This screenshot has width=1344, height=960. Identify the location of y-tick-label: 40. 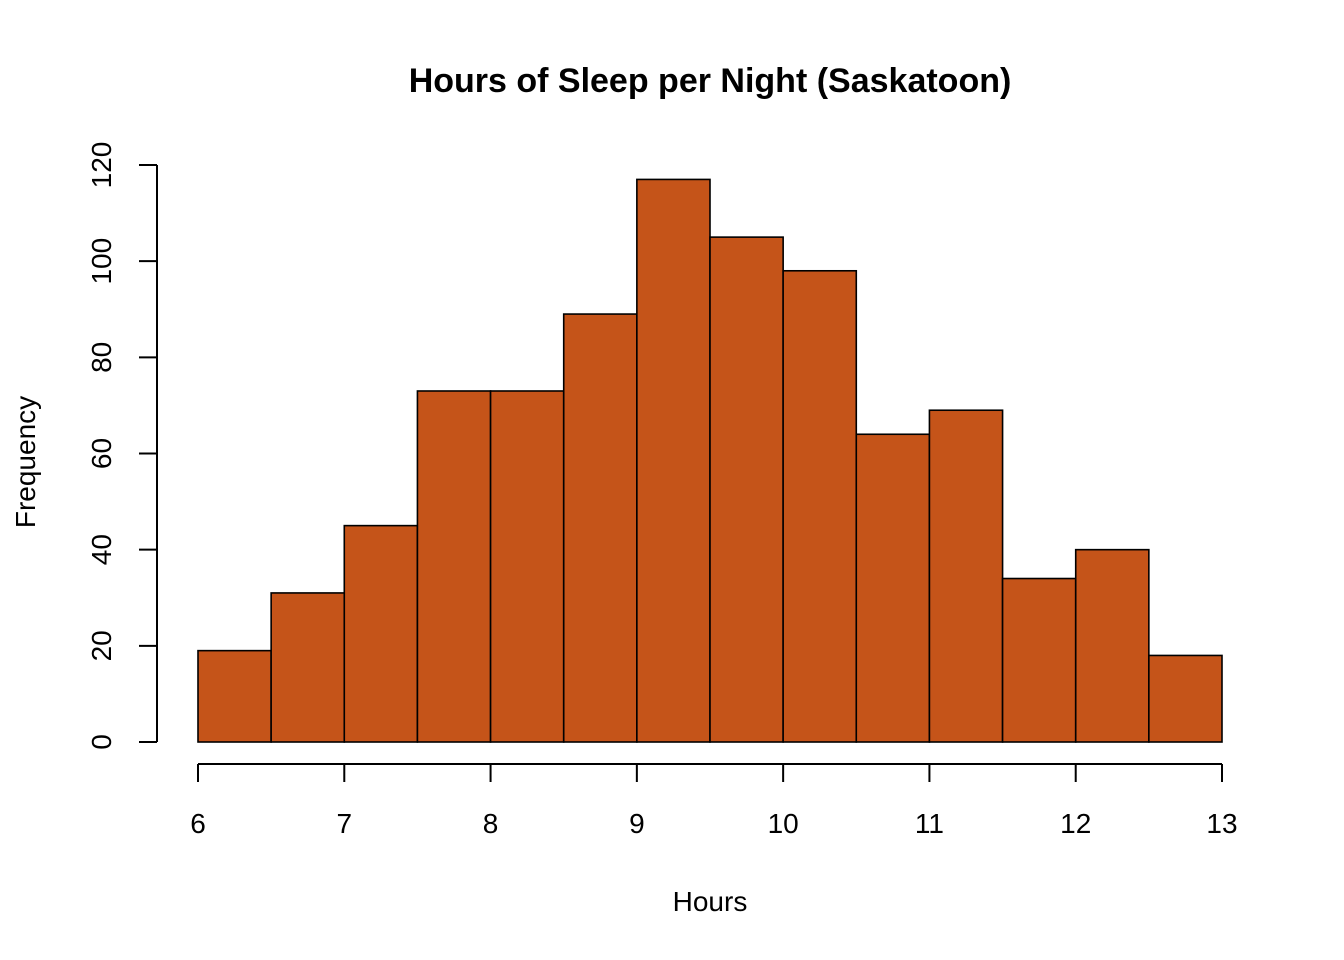
(101, 549).